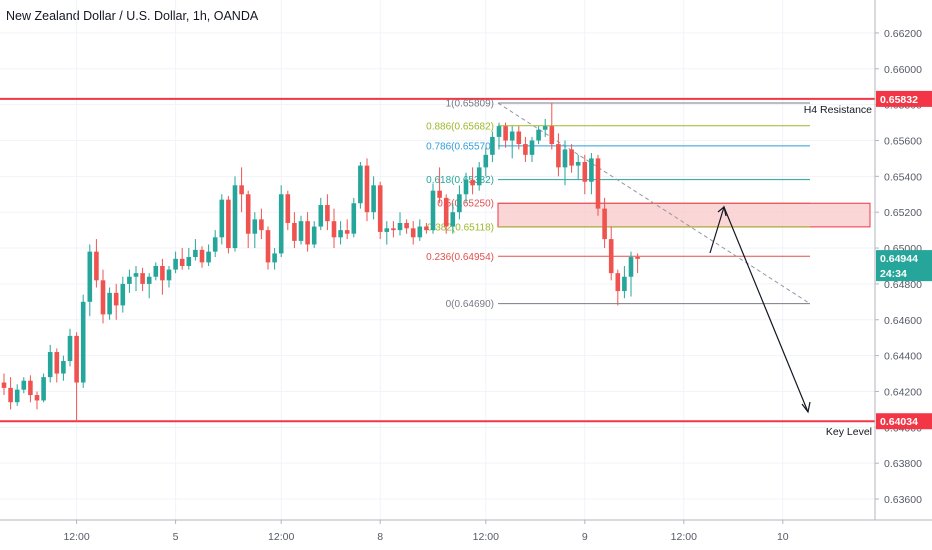 This screenshot has height=550, width=932. What do you see at coordinates (460, 126) in the screenshot?
I see `fib-level-label: 0.886(0.65682)` at bounding box center [460, 126].